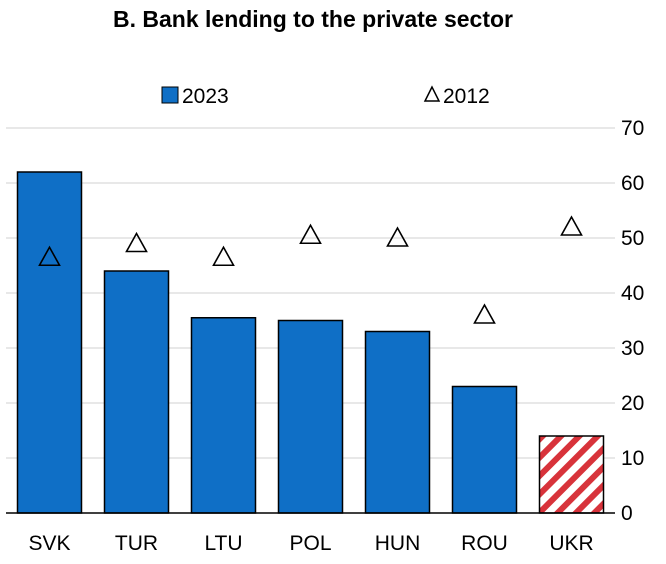 The width and height of the screenshot is (666, 564). I want to click on bar-tur, so click(136, 392).